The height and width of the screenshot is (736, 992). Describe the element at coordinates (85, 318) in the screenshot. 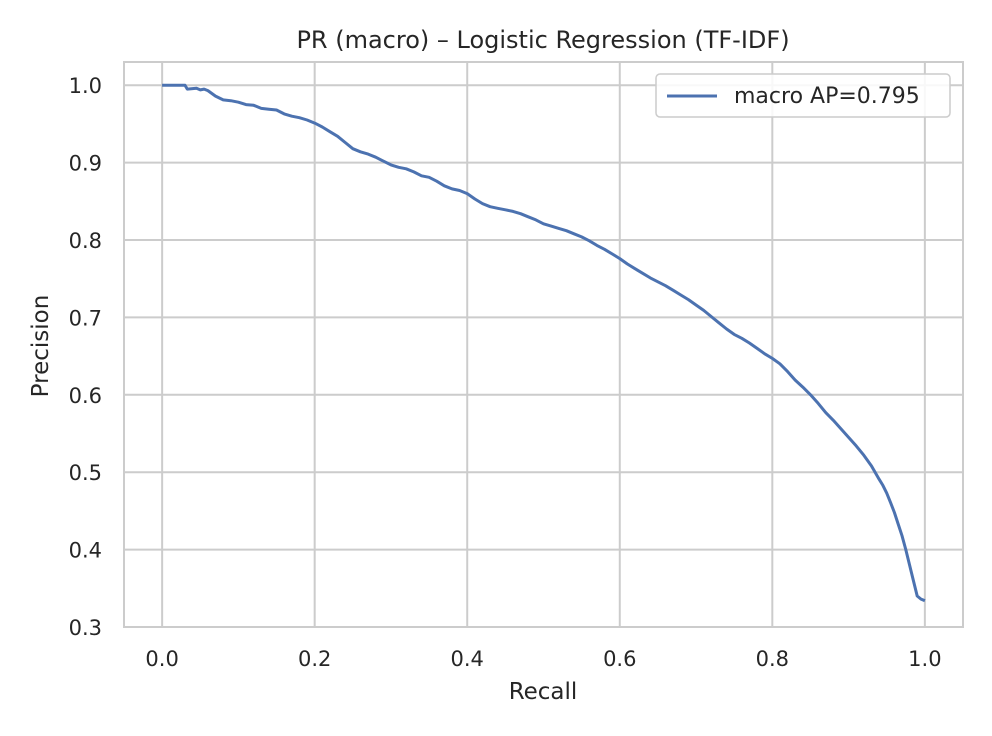

I see `y-tick-label: 0.7` at that location.